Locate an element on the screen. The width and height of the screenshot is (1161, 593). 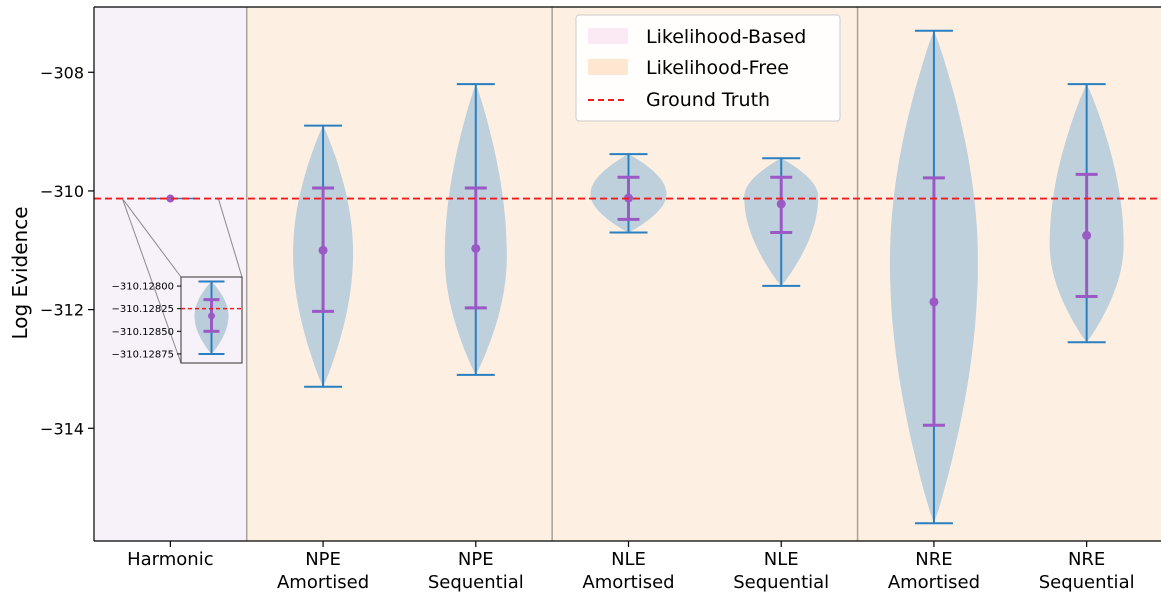
inset-tick-label: −310.12850 is located at coordinates (143, 332).